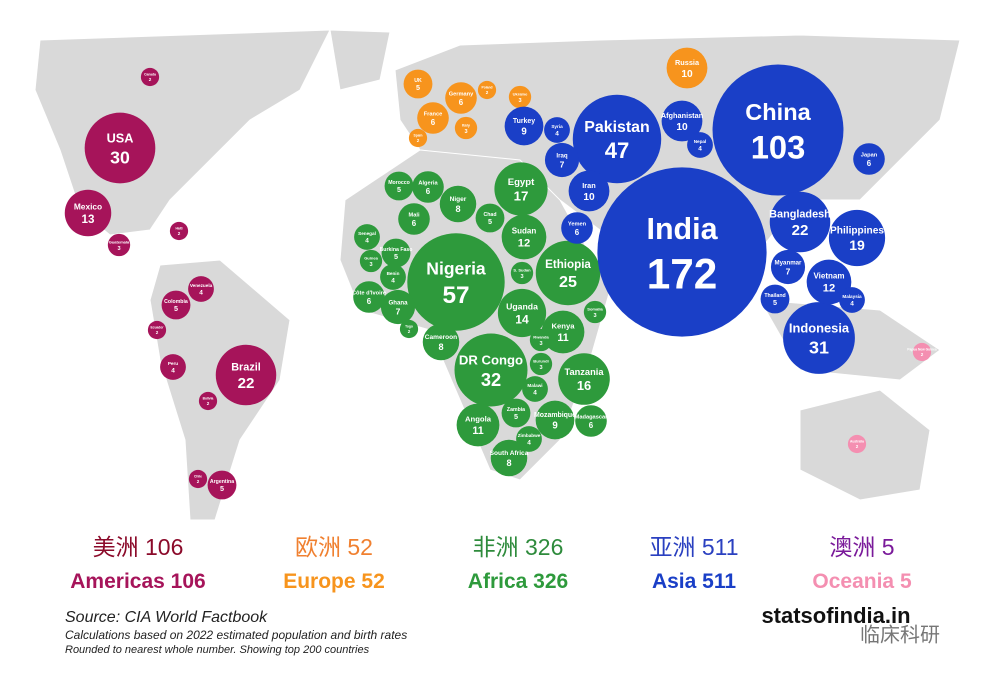 The width and height of the screenshot is (994, 678). What do you see at coordinates (398, 311) in the screenshot?
I see `bubble-value: 7` at bounding box center [398, 311].